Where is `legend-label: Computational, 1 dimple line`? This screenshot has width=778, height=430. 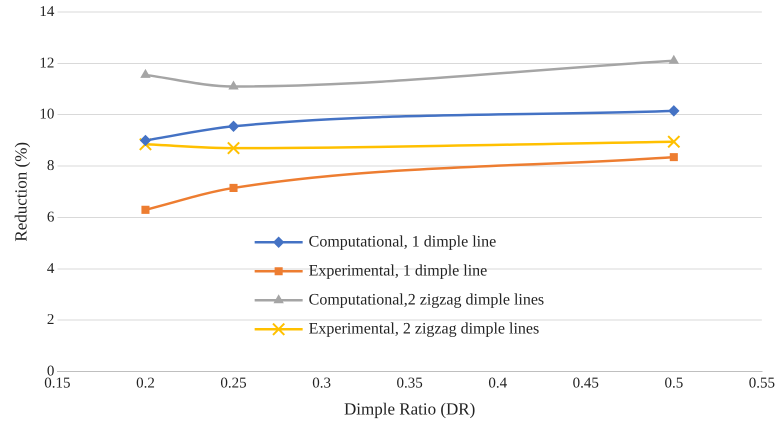 legend-label: Computational, 1 dimple line is located at coordinates (402, 241).